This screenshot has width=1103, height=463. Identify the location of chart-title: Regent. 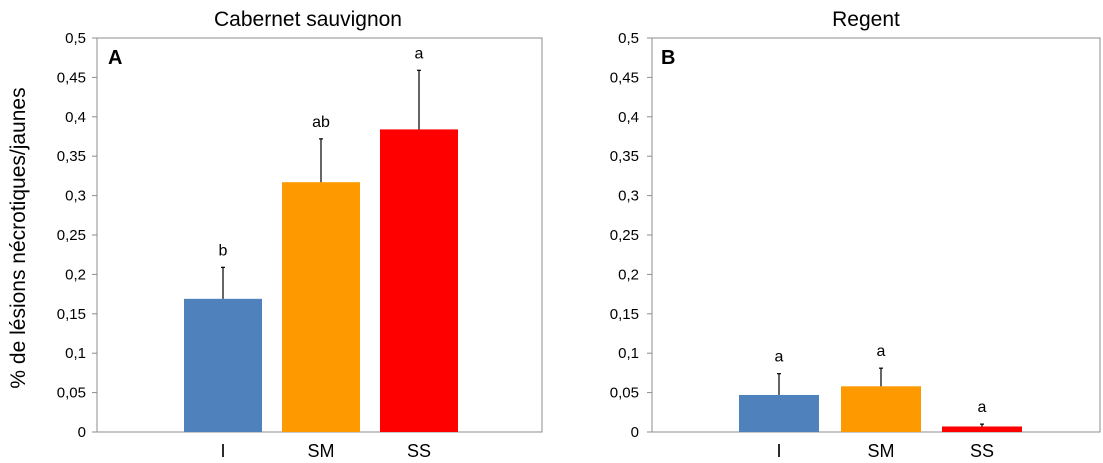
(866, 19).